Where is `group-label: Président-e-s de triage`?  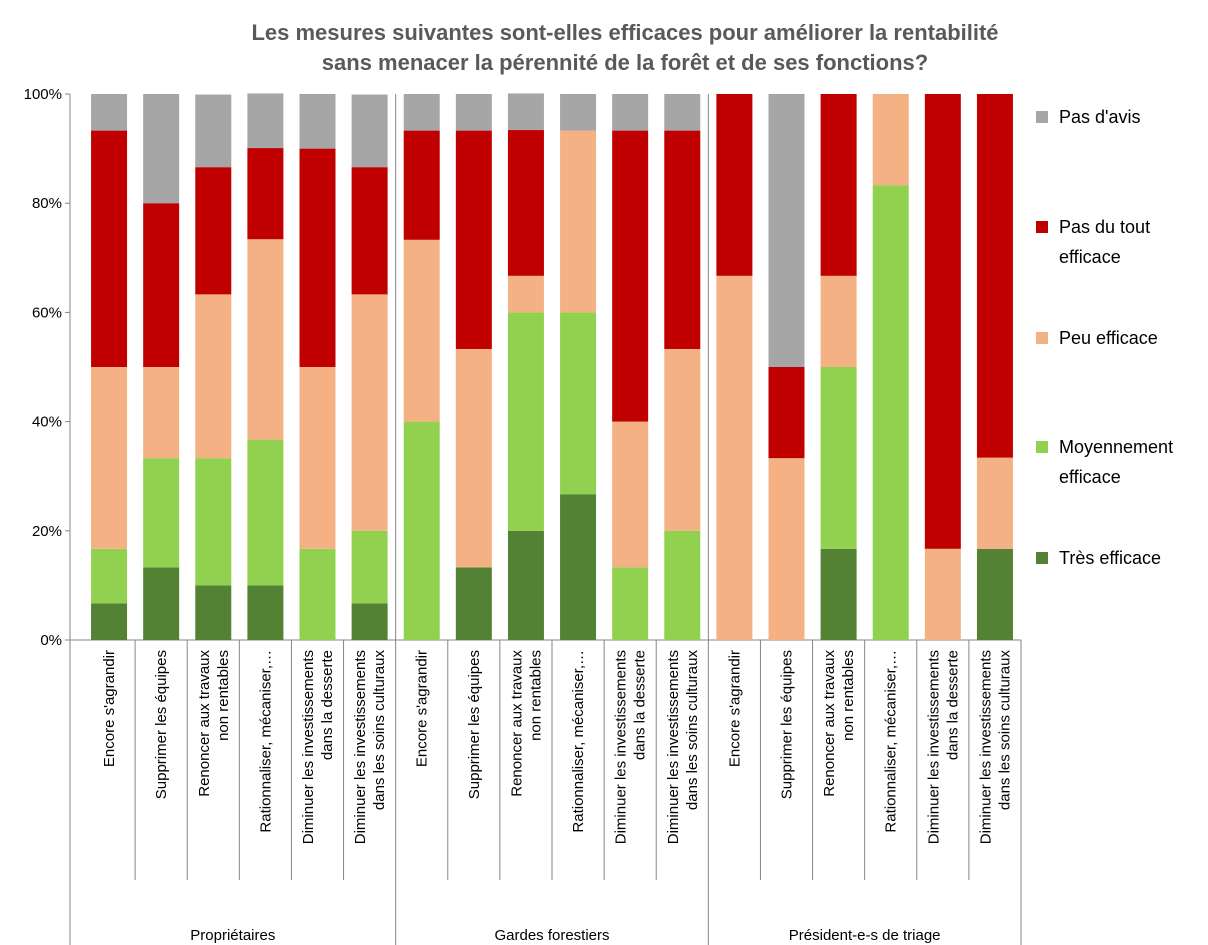 group-label: Président-e-s de triage is located at coordinates (865, 935).